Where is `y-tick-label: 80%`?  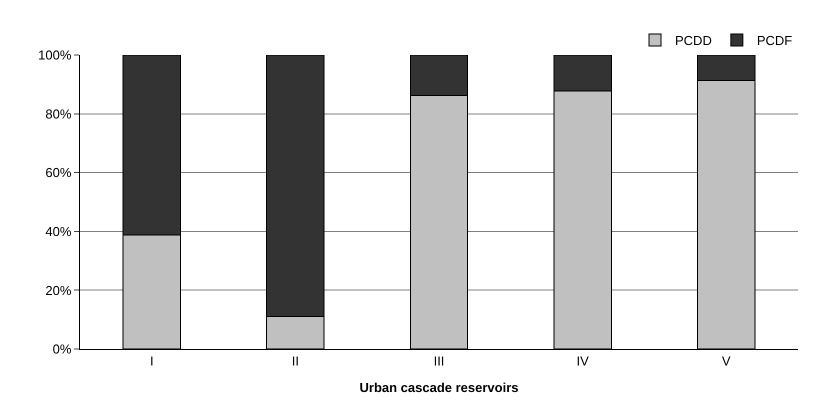
y-tick-label: 80% is located at coordinates (58, 114).